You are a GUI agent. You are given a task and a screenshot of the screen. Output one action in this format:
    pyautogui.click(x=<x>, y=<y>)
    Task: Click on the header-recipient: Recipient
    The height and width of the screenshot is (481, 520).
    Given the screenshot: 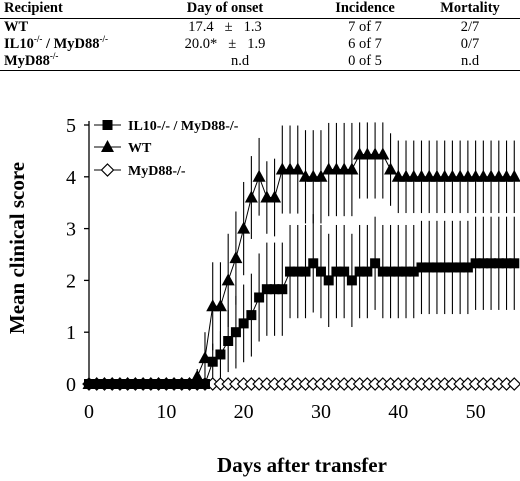 What is the action you would take?
    pyautogui.click(x=70, y=9)
    